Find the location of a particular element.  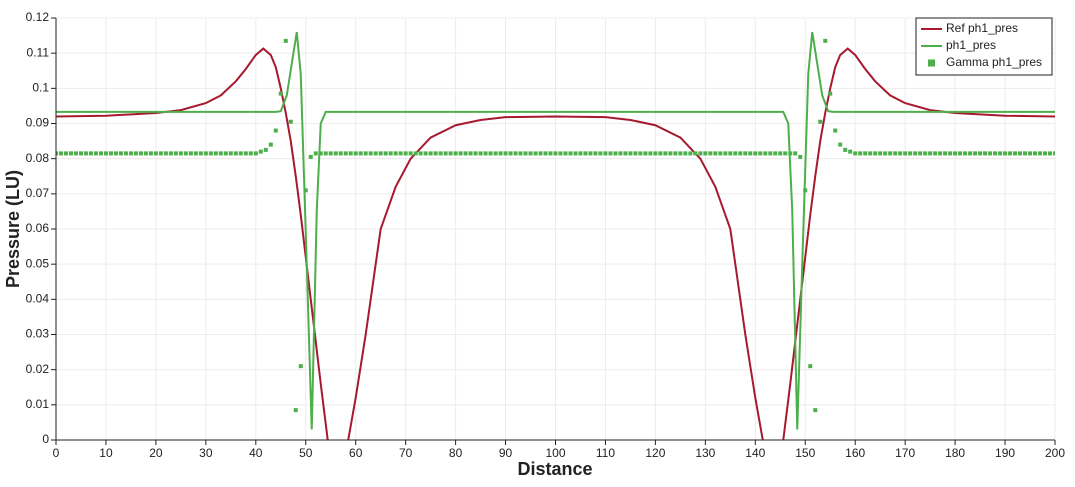

x-tick-label: 40 is located at coordinates (256, 453).